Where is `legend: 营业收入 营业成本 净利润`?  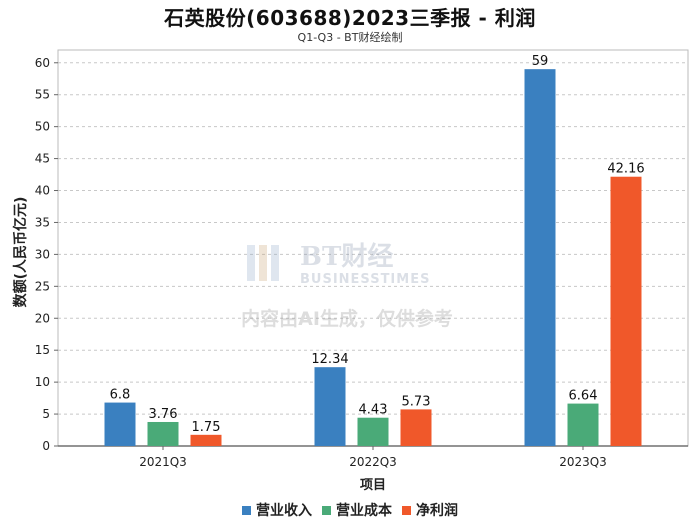
legend: 营业收入 营业成本 净利润 is located at coordinates (350, 510).